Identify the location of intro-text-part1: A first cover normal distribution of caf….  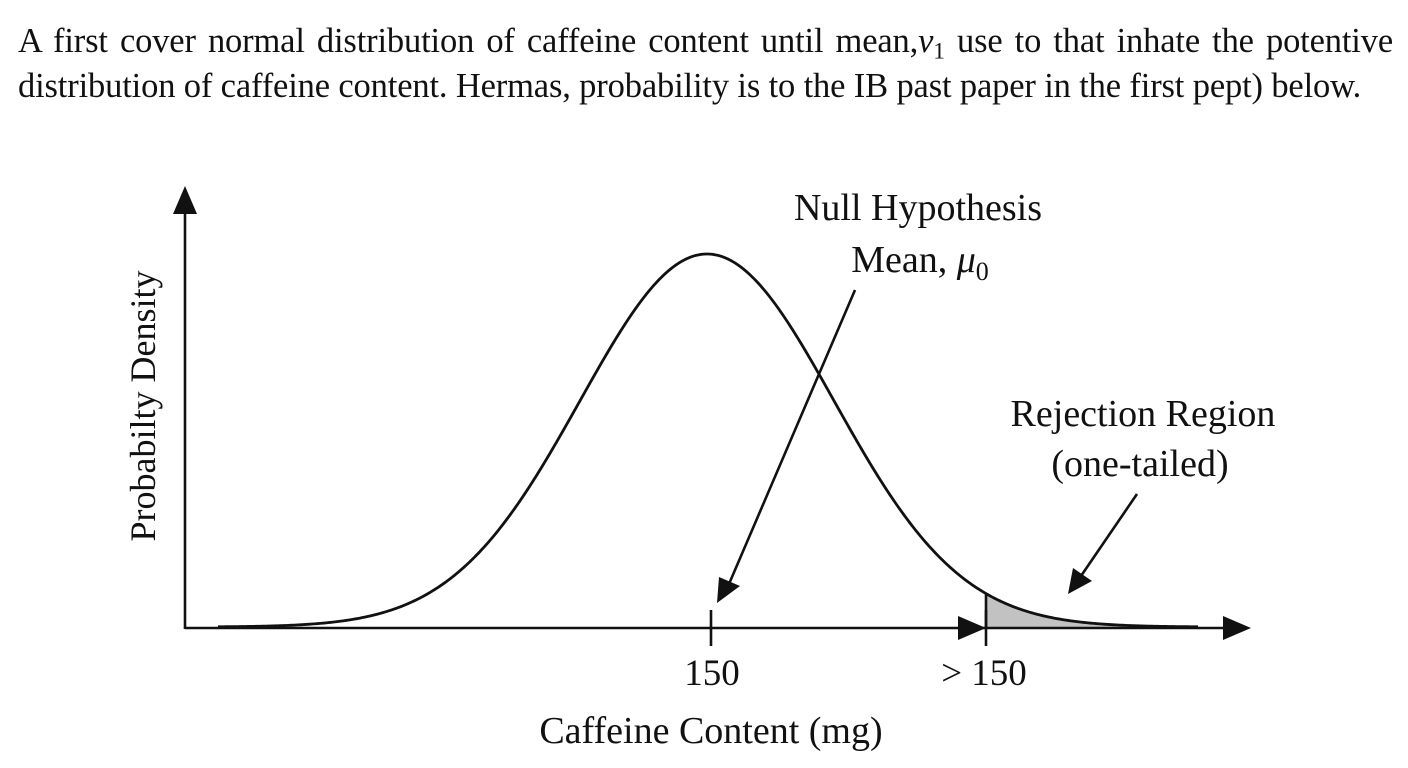
(468, 41).